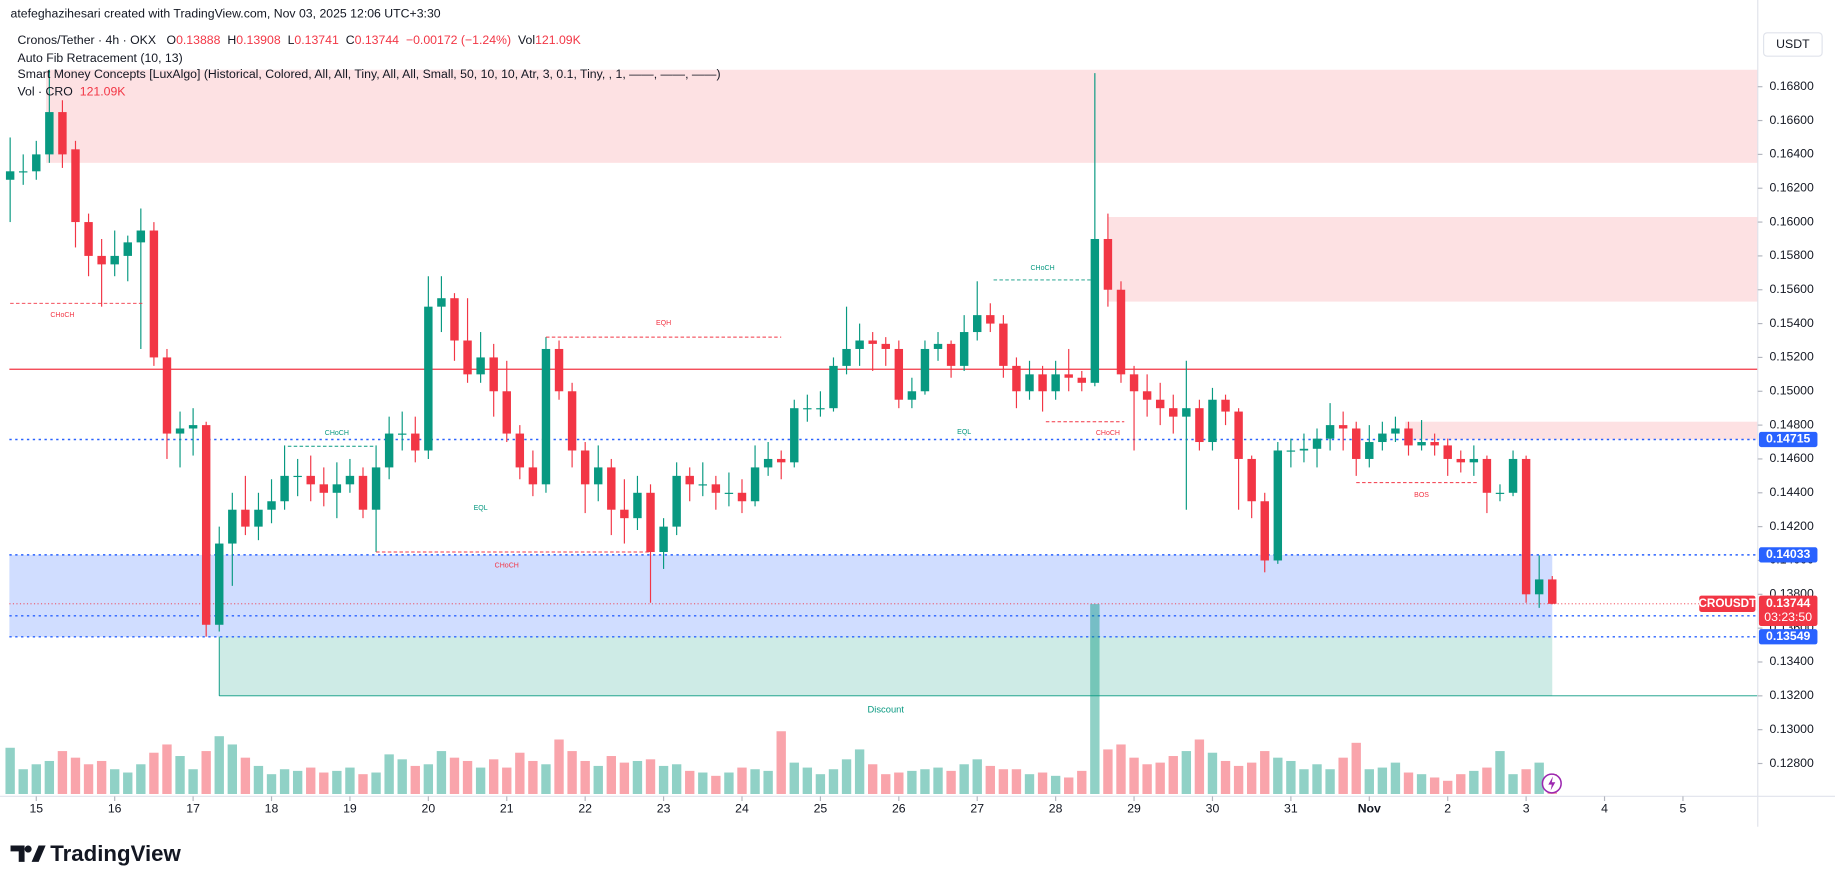  I want to click on currency: USDT, so click(1793, 44).